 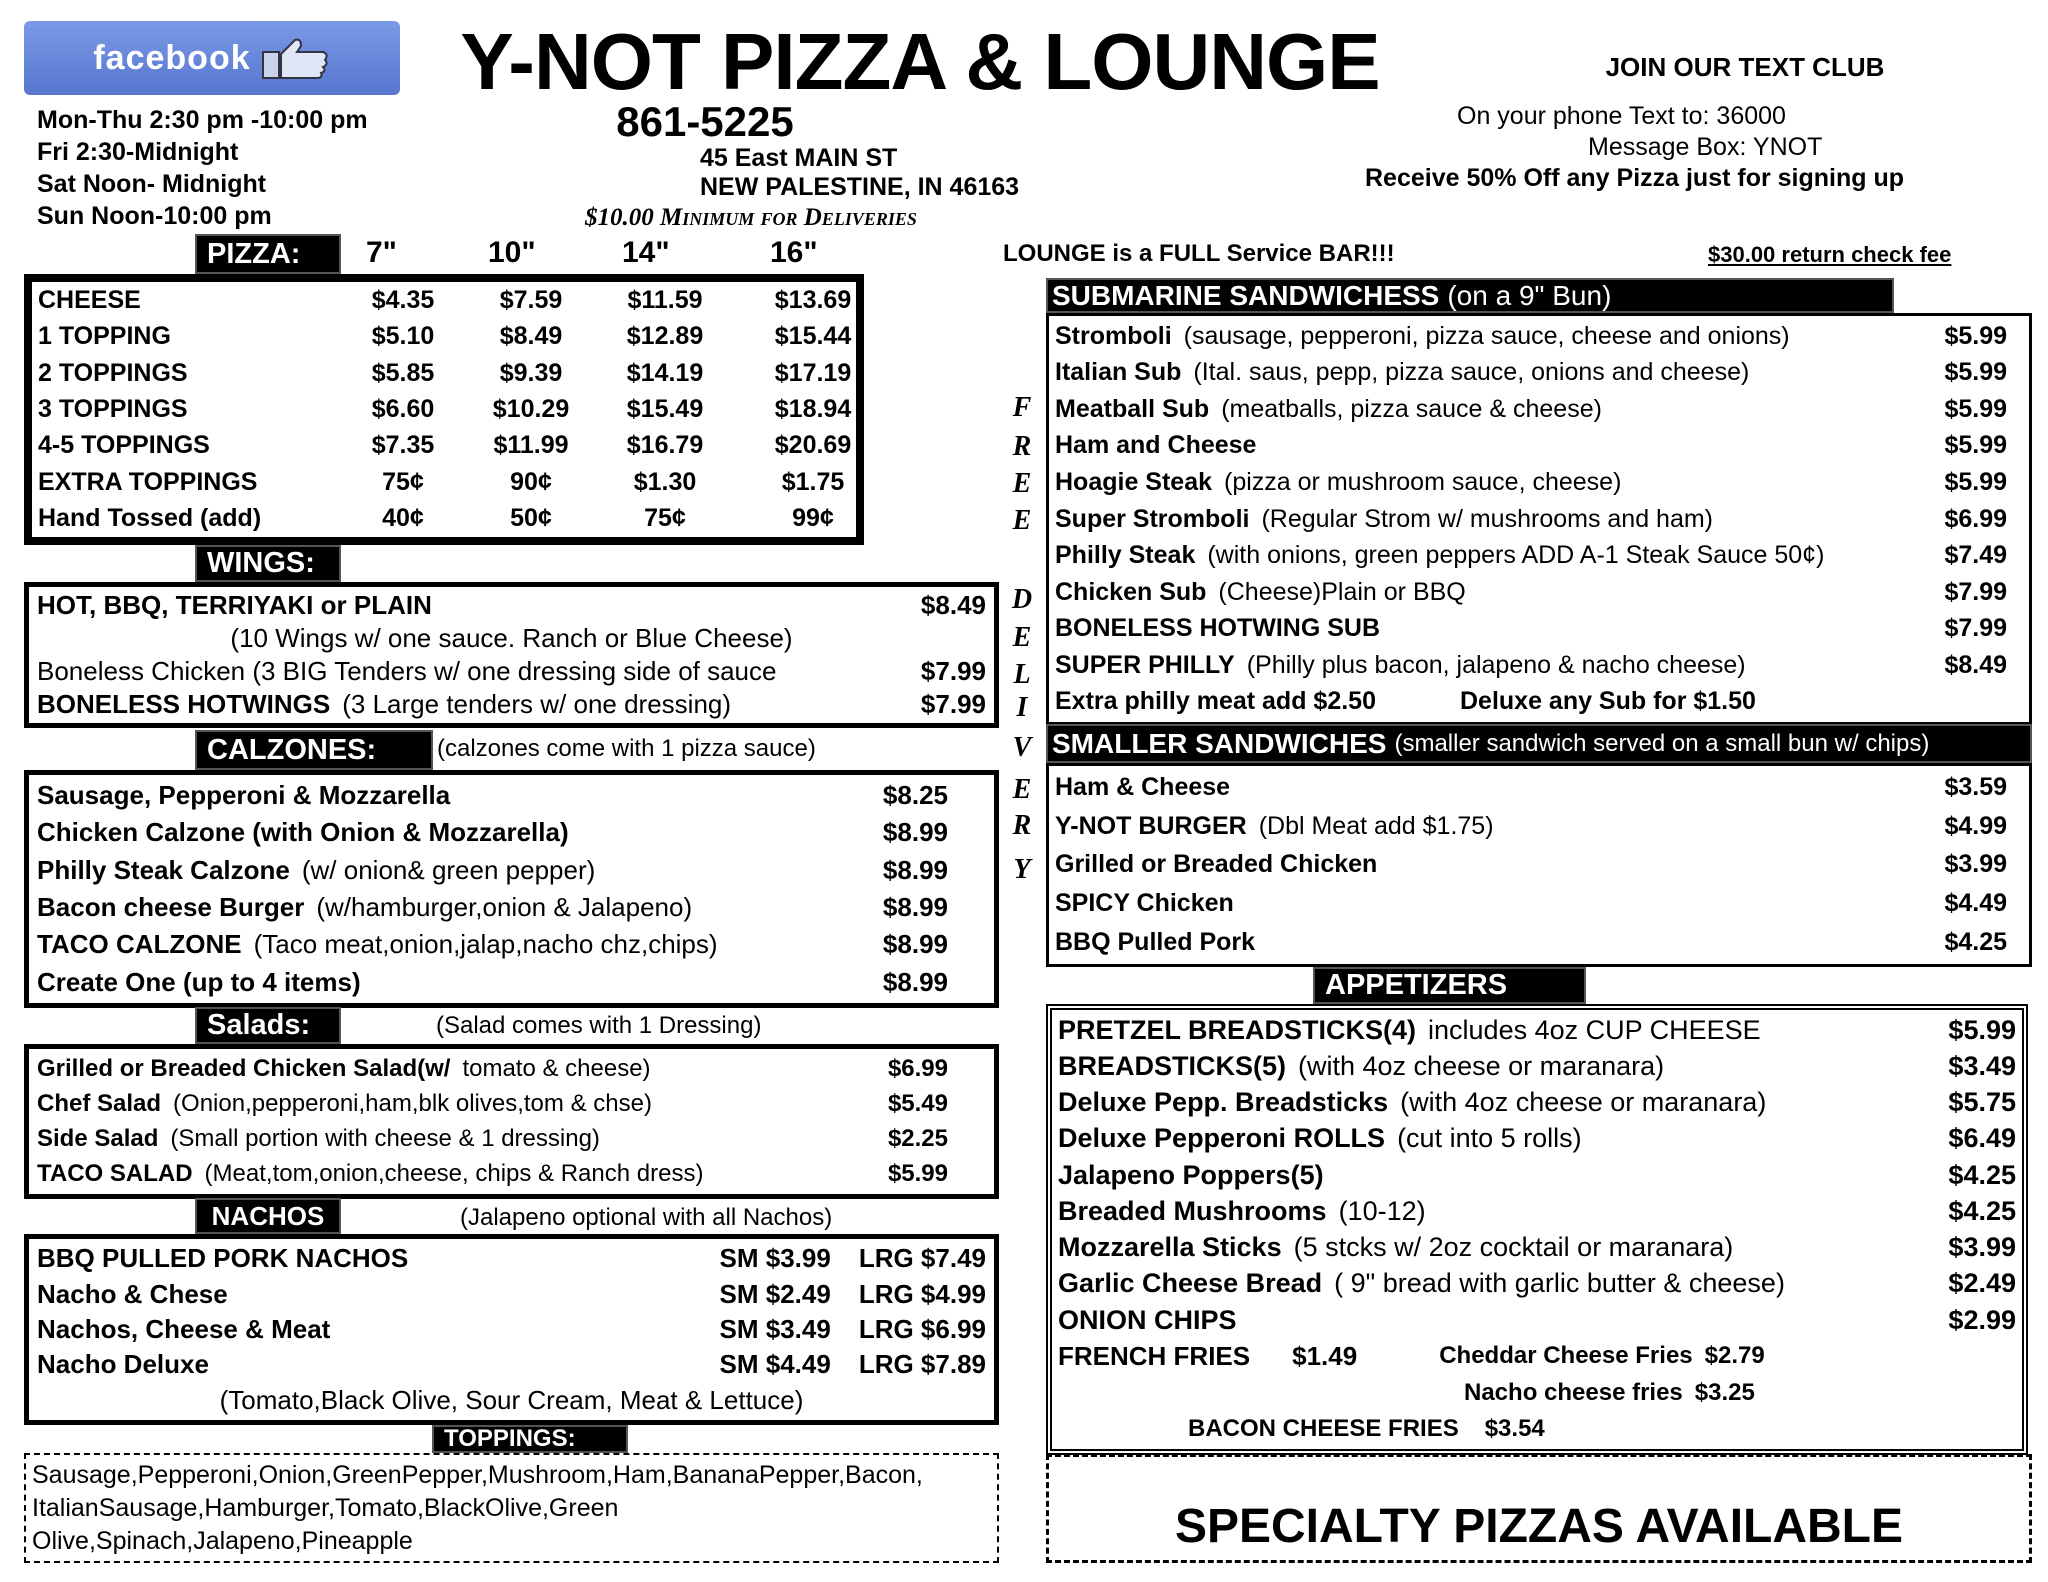 I want to click on item-price: $7.99, so click(x=953, y=671).